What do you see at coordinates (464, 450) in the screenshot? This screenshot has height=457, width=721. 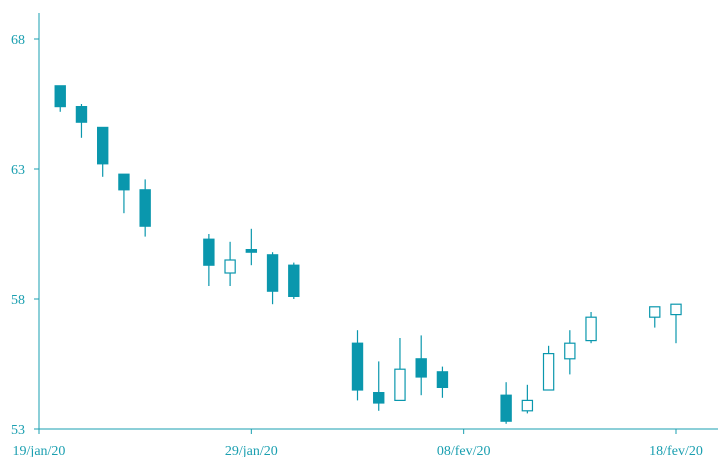 I see `x-tick-label: 08/fev/20` at bounding box center [464, 450].